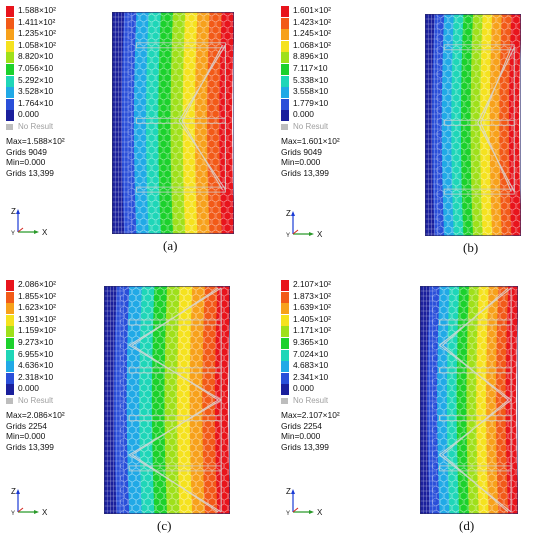  Describe the element at coordinates (311, 342) in the screenshot. I see `legend-value: 9.365×10` at that location.